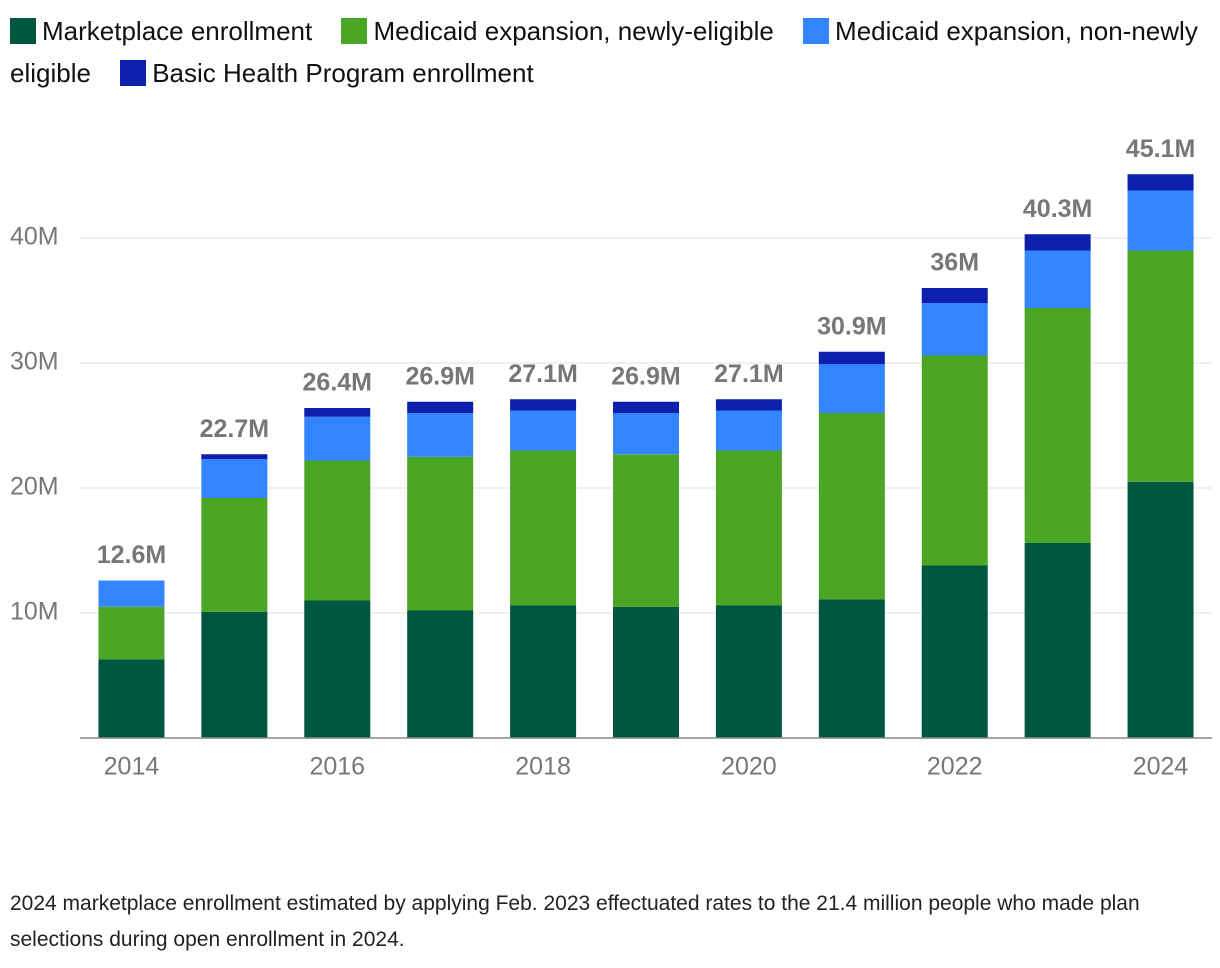  I want to click on y-tick-label: 10M, so click(34, 612).